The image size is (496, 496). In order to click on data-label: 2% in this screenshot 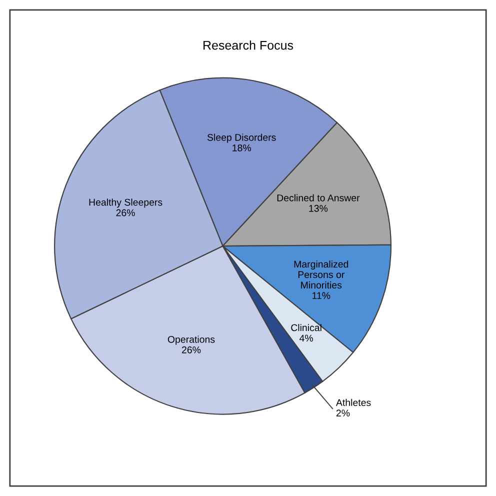, I will do `click(343, 413)`.